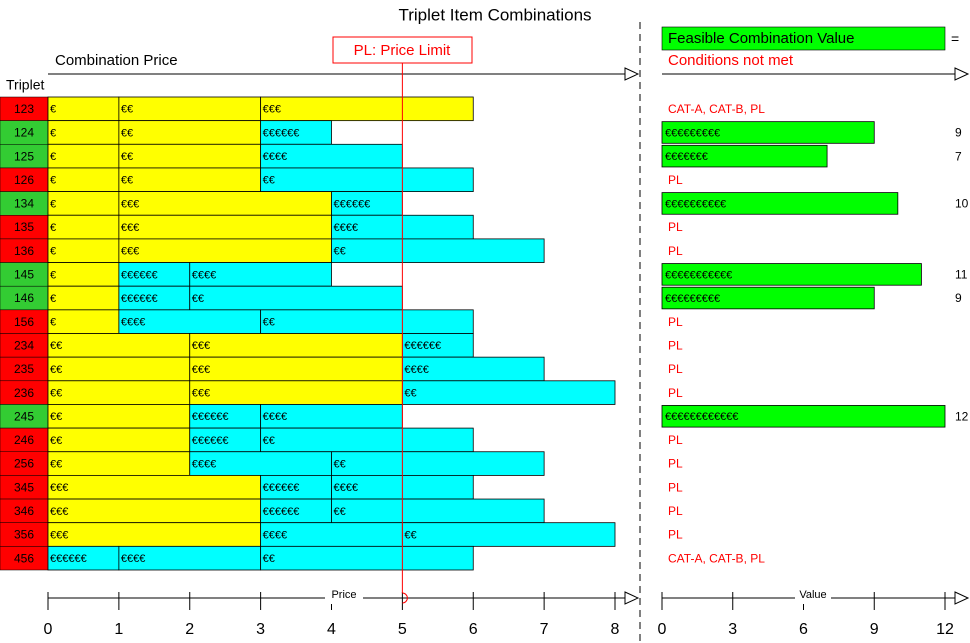  Describe the element at coordinates (24, 440) in the screenshot. I see `row-label: 246` at that location.